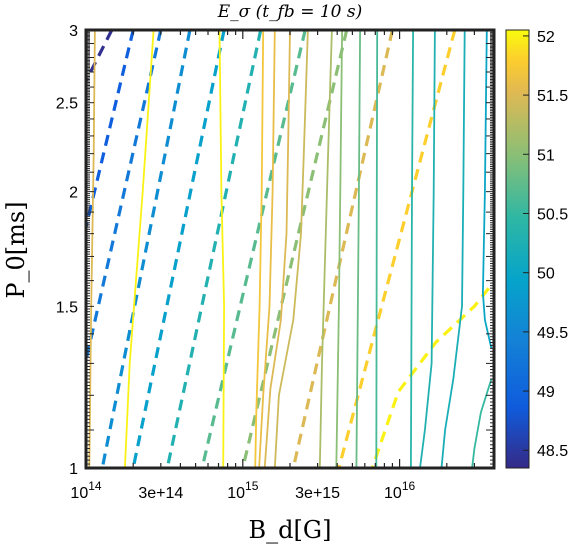  I want to click on x-tick-labels: 1014 3e+14 1015 3e+15 1016, so click(242, 490).